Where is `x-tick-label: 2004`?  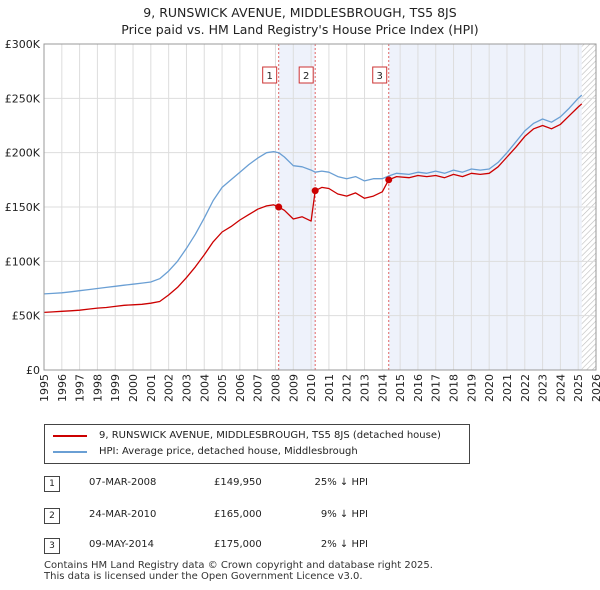
x-tick-label: 2004 is located at coordinates (204, 388).